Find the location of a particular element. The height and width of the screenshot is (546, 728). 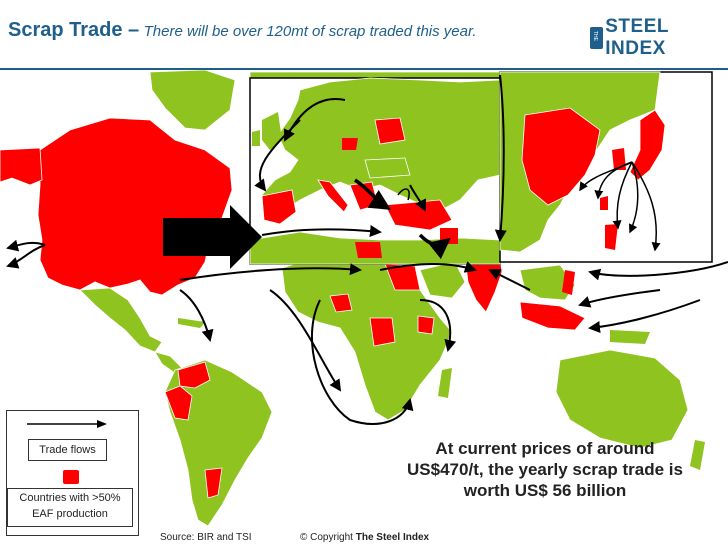

copyright-owner: The Steel Index is located at coordinates (392, 537).